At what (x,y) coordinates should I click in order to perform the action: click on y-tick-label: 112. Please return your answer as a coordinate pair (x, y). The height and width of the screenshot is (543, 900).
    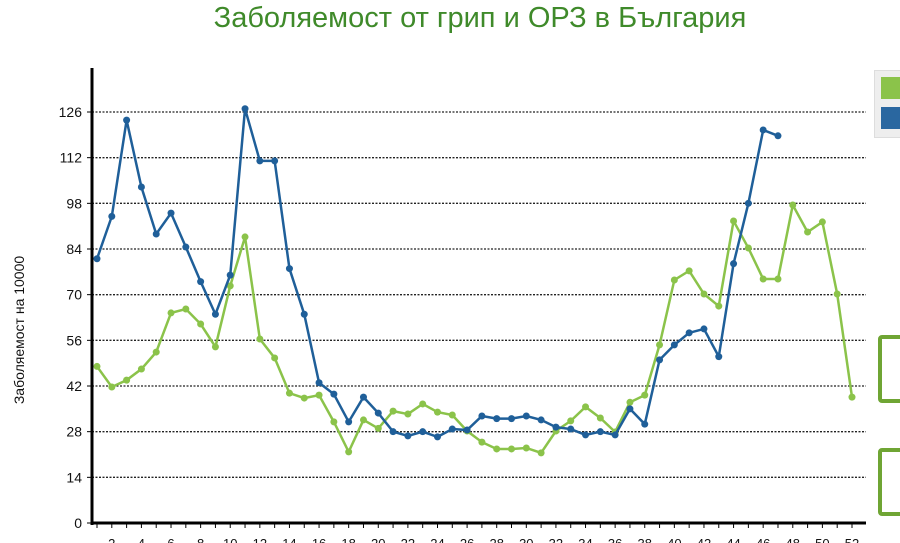
    Looking at the image, I should click on (71, 158).